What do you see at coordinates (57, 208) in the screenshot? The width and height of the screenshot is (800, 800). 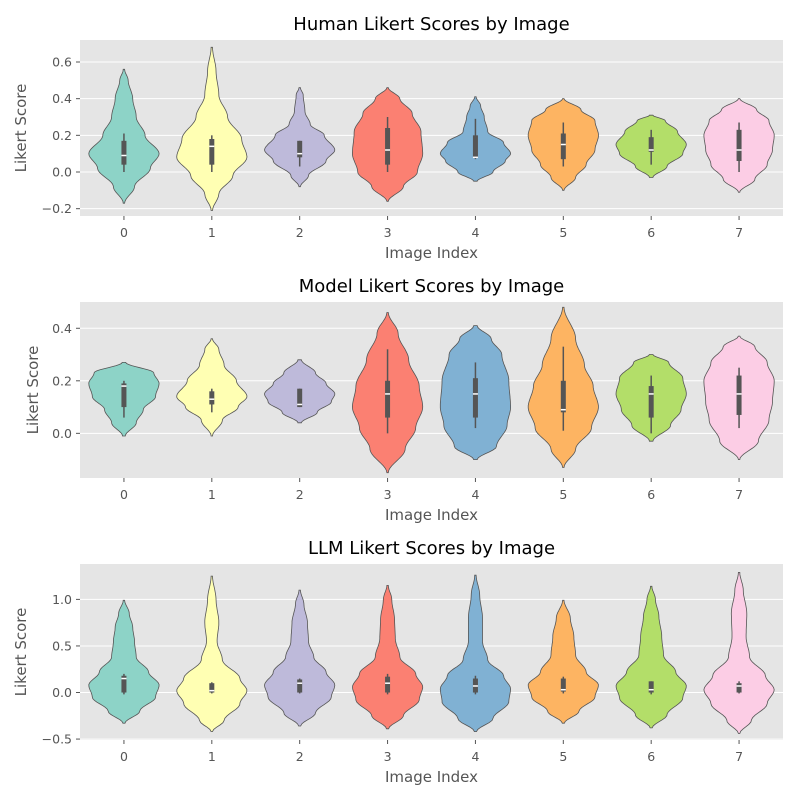 I see `y-tick-label: −0.2` at bounding box center [57, 208].